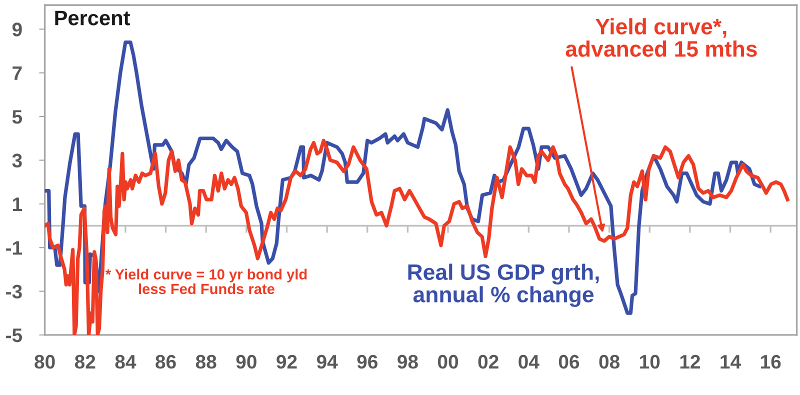  What do you see at coordinates (408, 361) in the screenshot?
I see `x-tick-label: 98` at bounding box center [408, 361].